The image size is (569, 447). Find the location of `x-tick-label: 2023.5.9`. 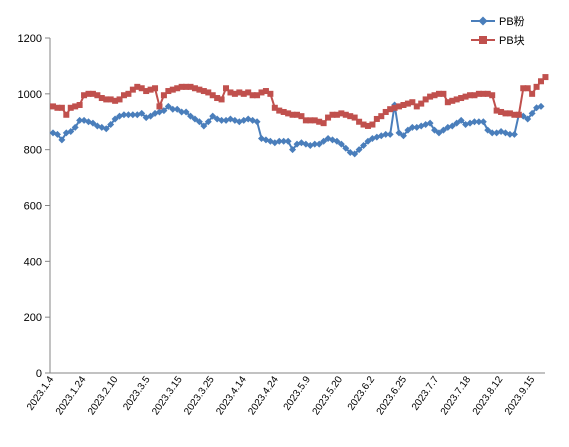

x-tick-label: 2023.5.9 is located at coordinates (298, 393).